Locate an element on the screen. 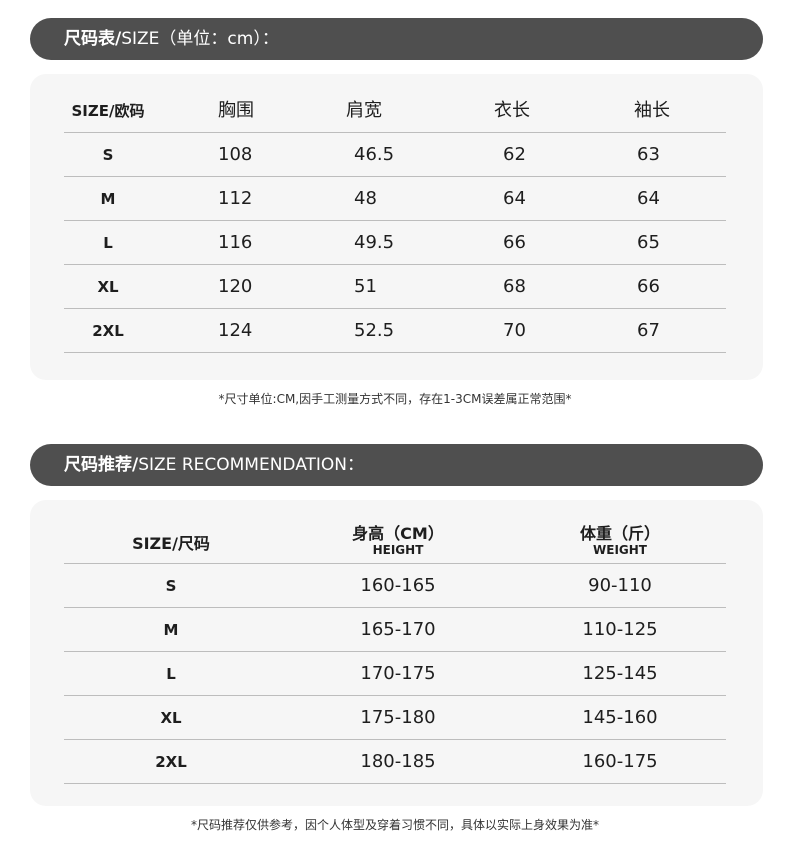 Image resolution: width=790 pixels, height=843 pixels. size-table-title-bar: 尺码表/SIZE（单位：cm）： is located at coordinates (396, 39).